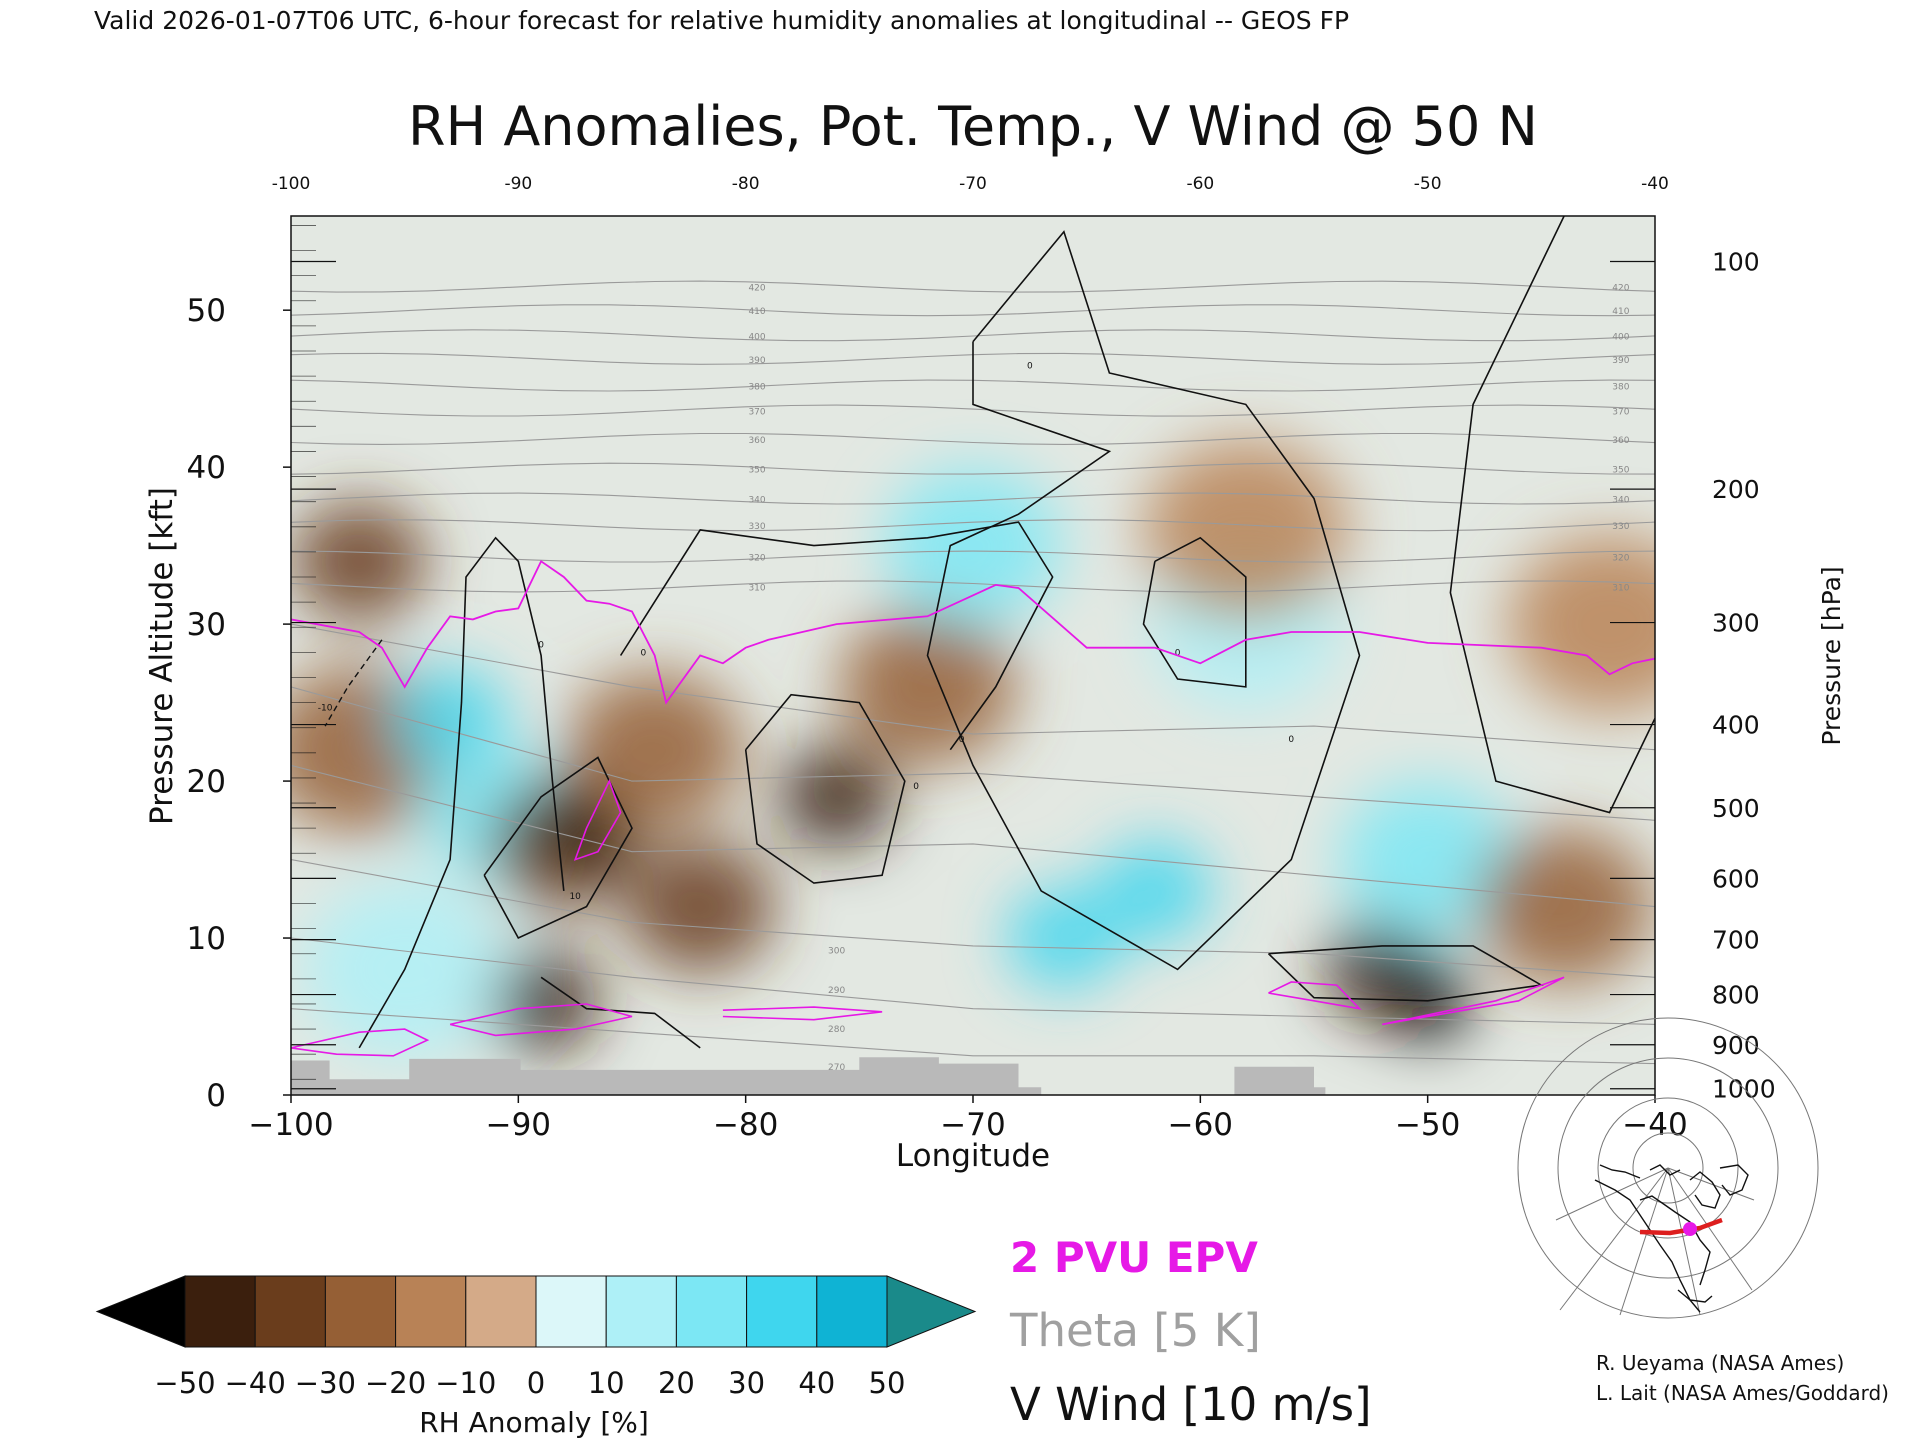 The width and height of the screenshot is (1920, 1440). What do you see at coordinates (816, 1383) in the screenshot?
I see `colorbar-tick-label: 40` at bounding box center [816, 1383].